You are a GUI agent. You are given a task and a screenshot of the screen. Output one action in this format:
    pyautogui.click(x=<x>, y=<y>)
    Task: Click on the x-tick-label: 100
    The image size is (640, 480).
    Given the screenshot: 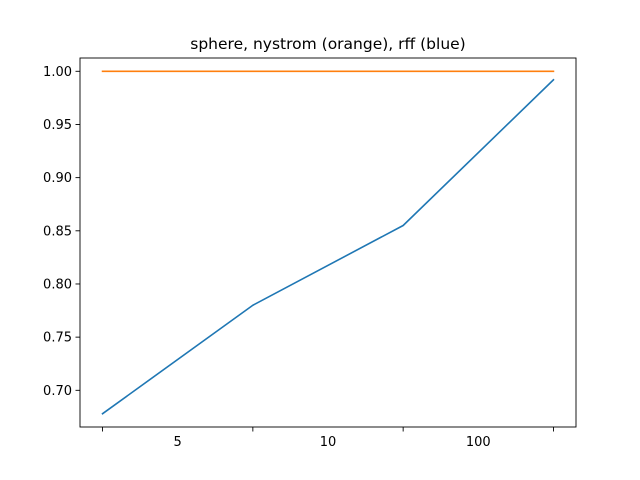 What is the action you would take?
    pyautogui.click(x=478, y=442)
    